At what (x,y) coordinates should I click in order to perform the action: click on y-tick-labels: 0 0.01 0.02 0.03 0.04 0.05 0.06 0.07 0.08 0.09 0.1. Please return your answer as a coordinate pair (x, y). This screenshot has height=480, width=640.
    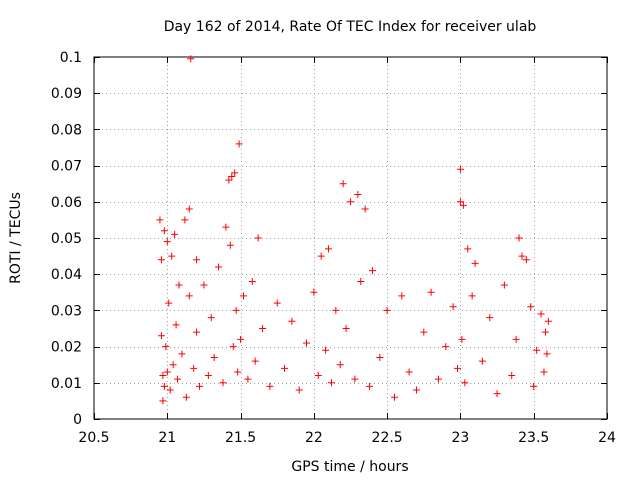
    Looking at the image, I should click on (66, 239).